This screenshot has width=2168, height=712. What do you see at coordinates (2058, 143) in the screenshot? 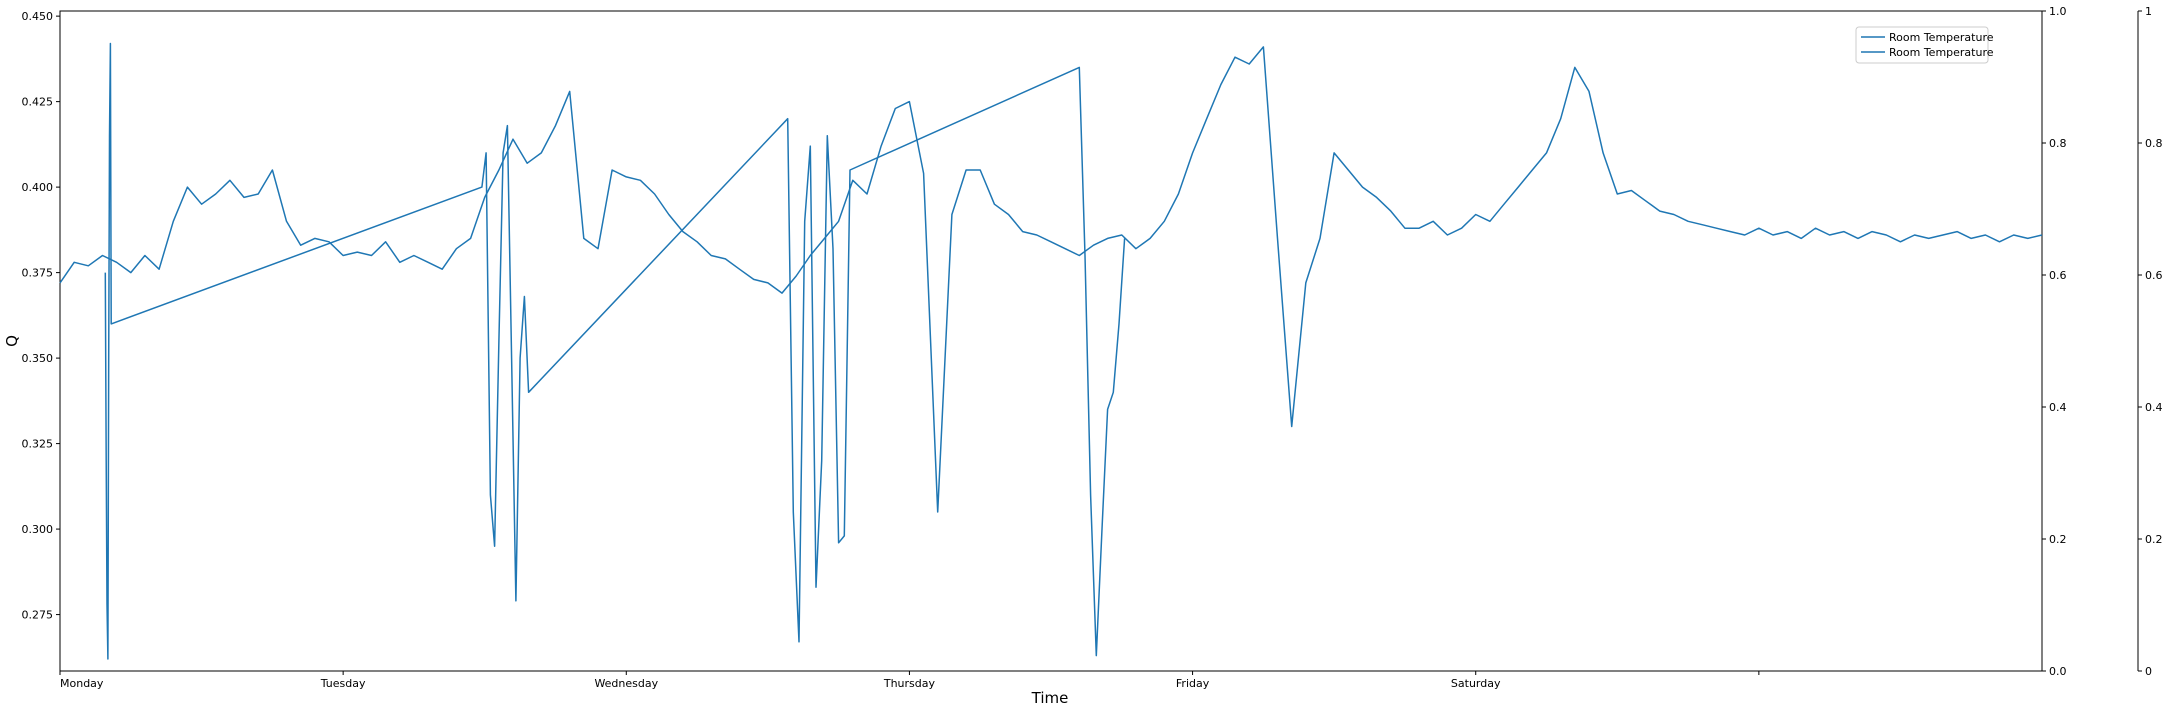
I see `right-tick-label: 0.8` at bounding box center [2058, 143].